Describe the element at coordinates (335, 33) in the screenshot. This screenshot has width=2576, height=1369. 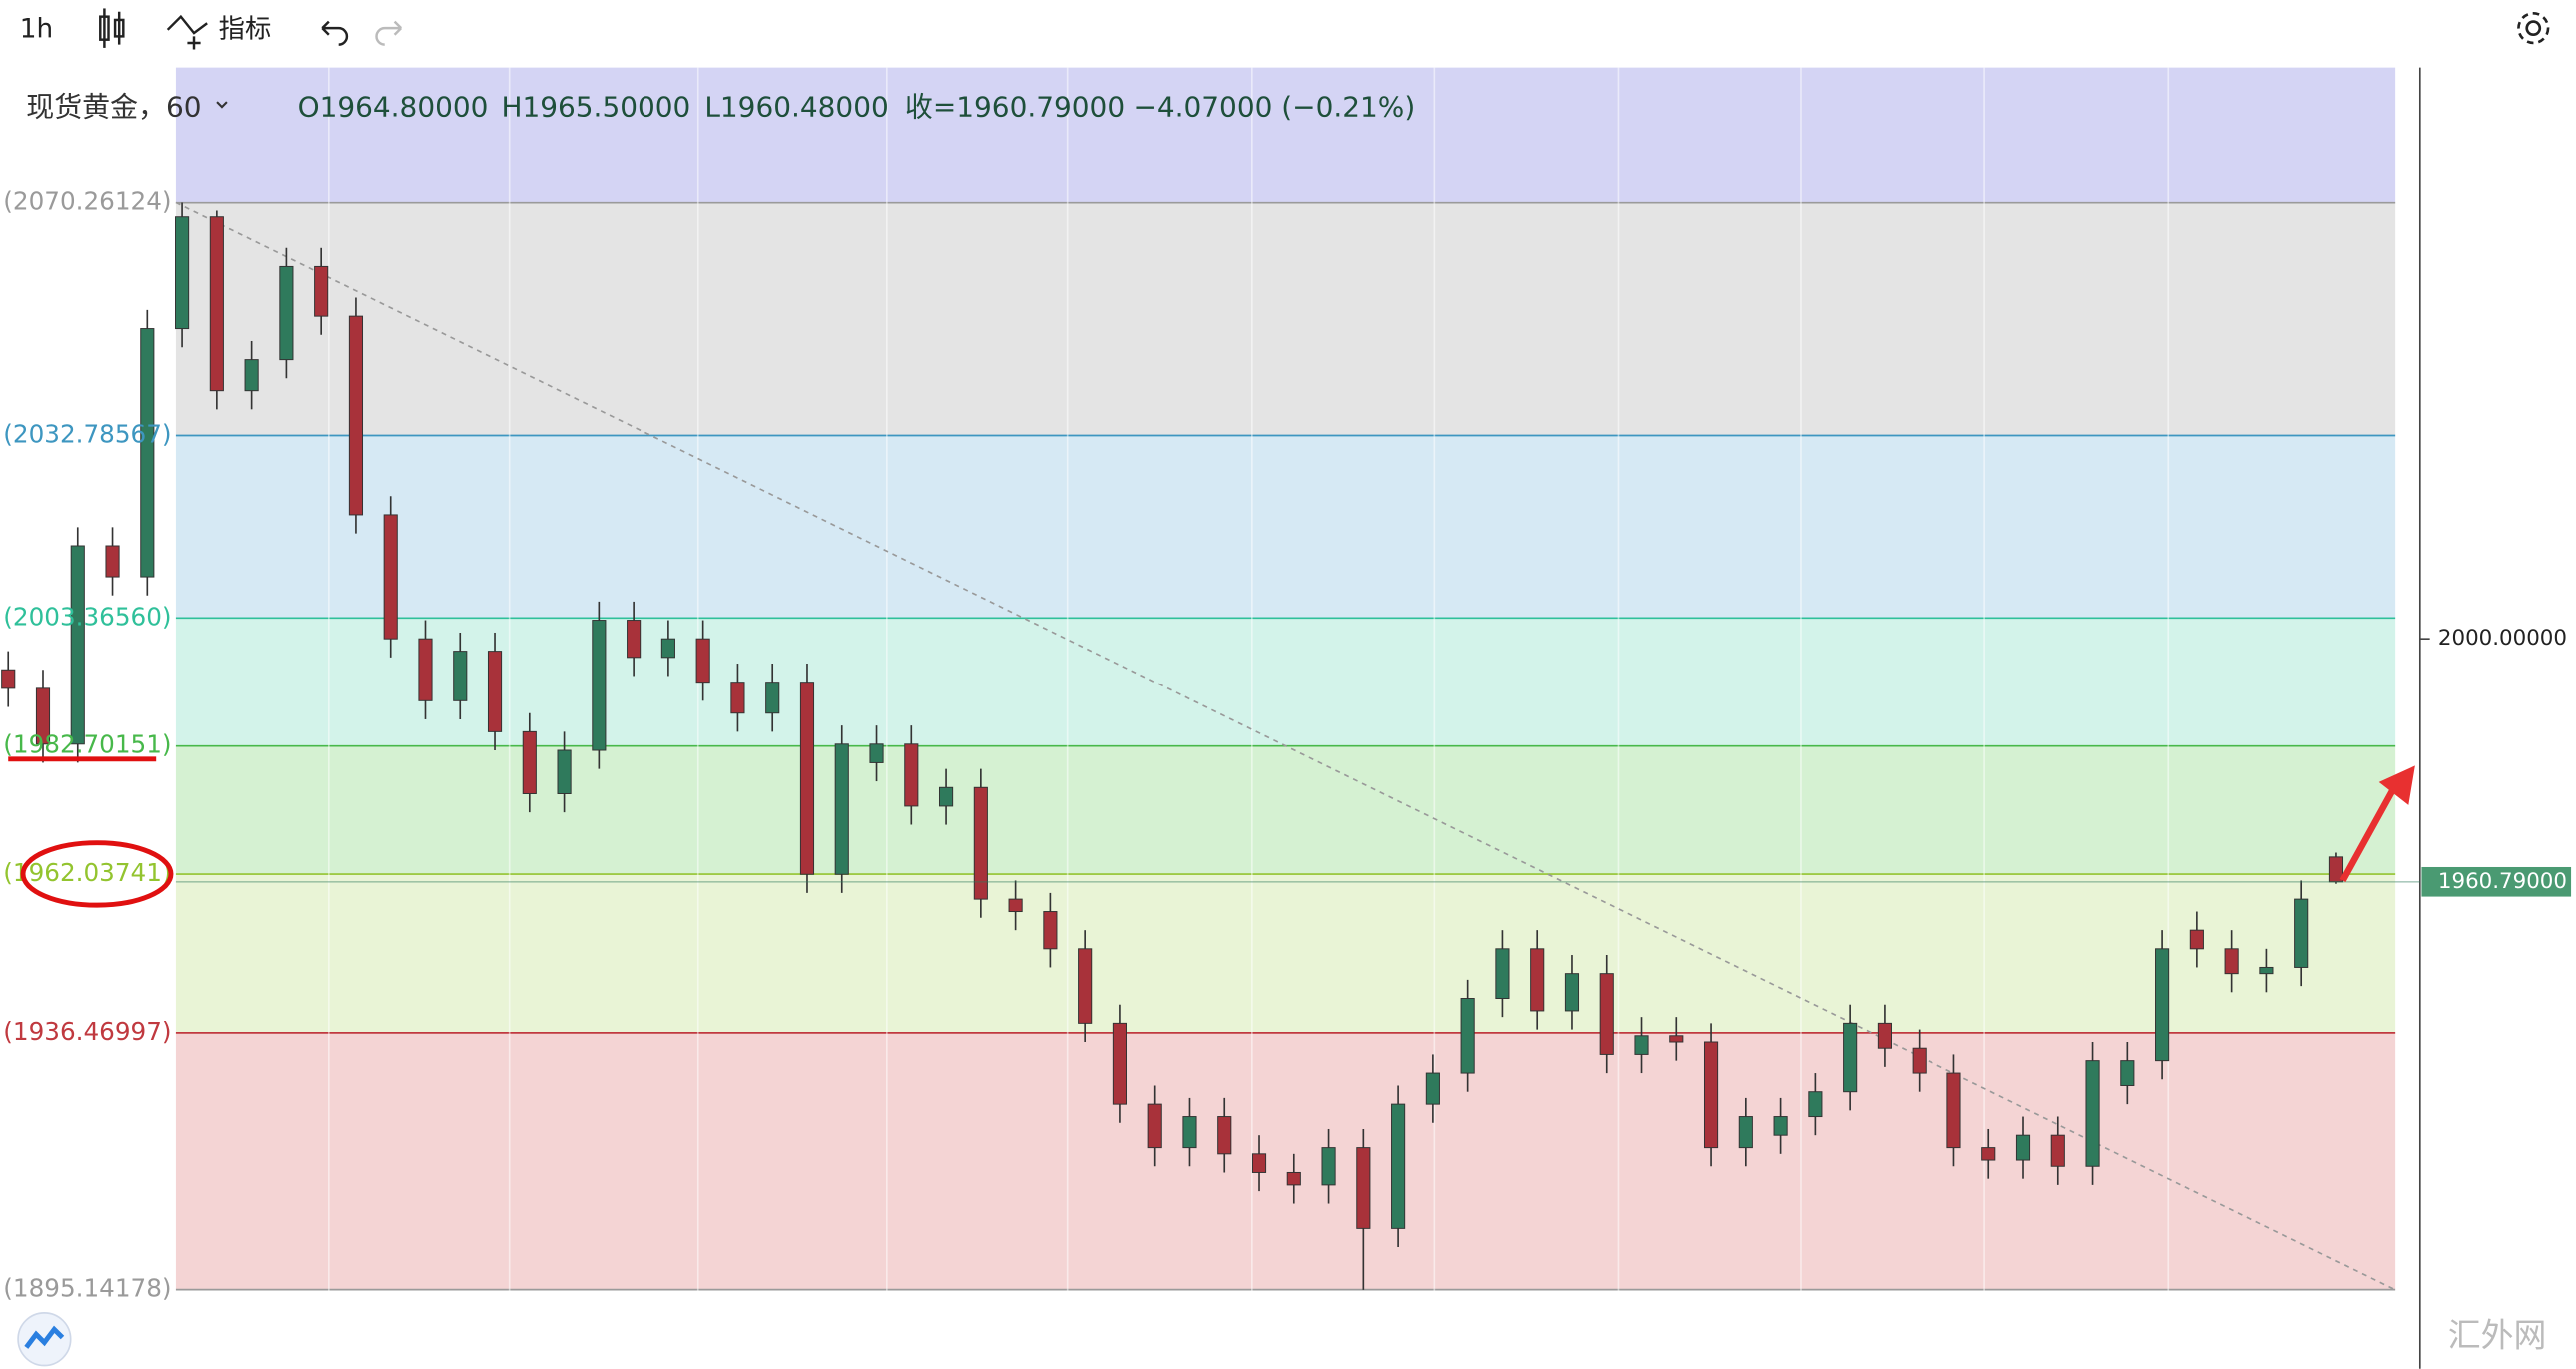
I see `undo-button` at that location.